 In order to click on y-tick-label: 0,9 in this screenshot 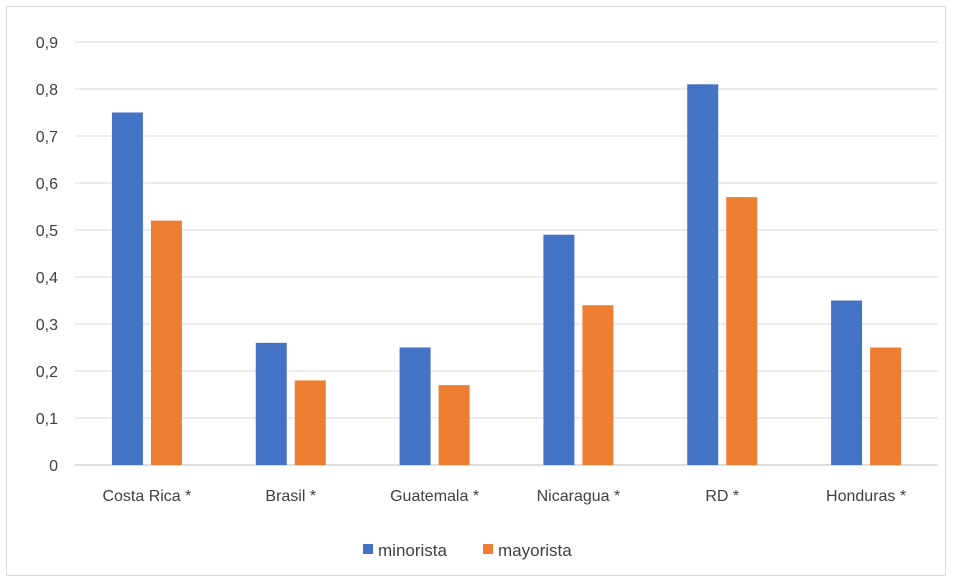, I will do `click(47, 43)`.